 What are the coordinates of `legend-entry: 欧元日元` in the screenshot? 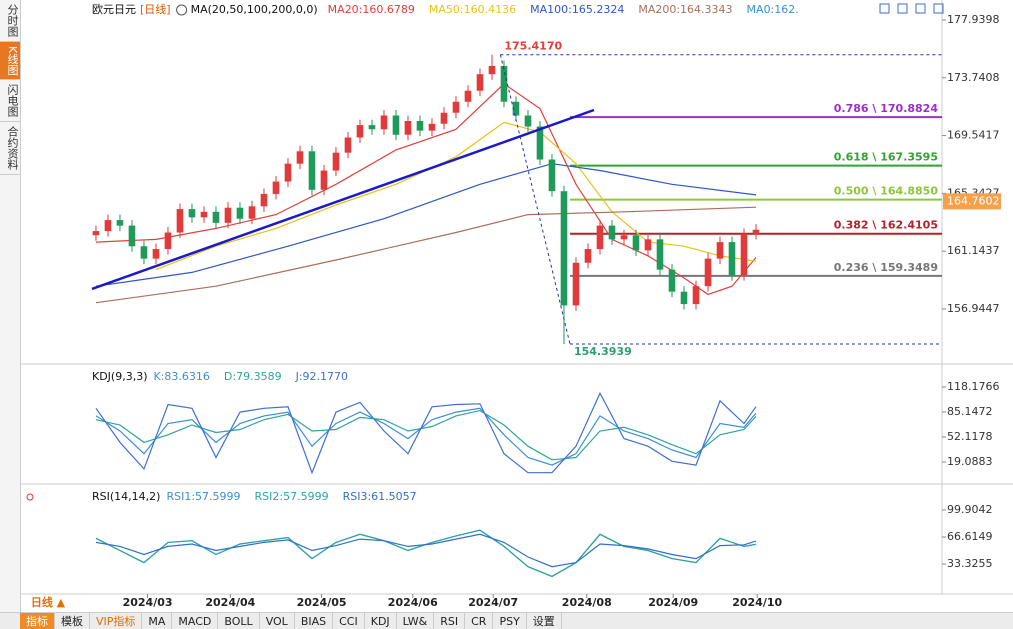 It's located at (114, 9).